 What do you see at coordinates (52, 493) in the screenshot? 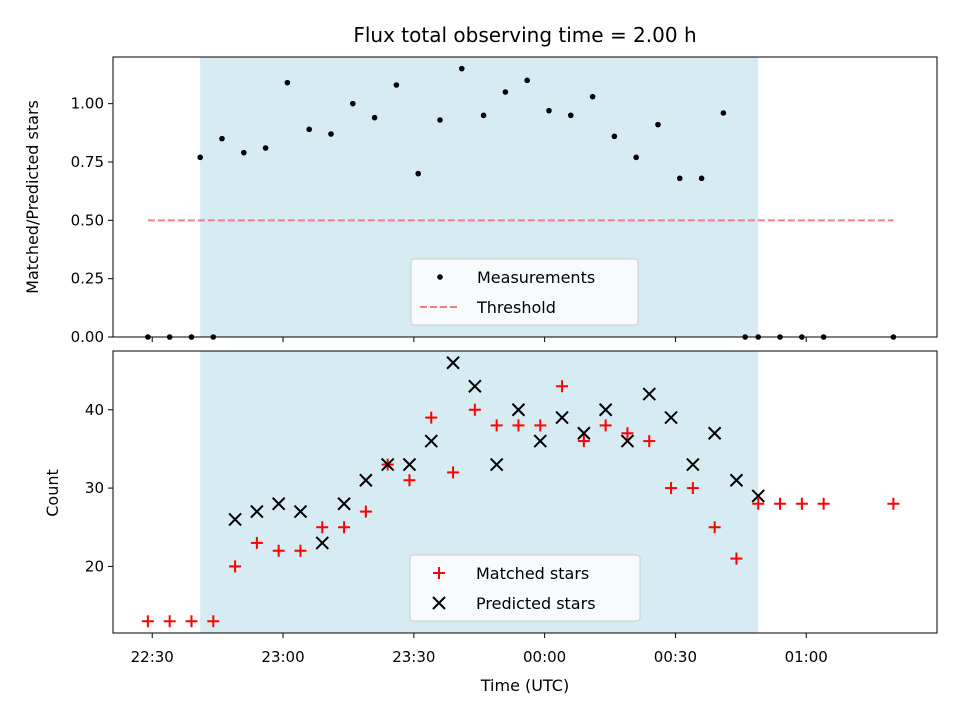
I see `bottom-y-axis-label: Count` at bounding box center [52, 493].